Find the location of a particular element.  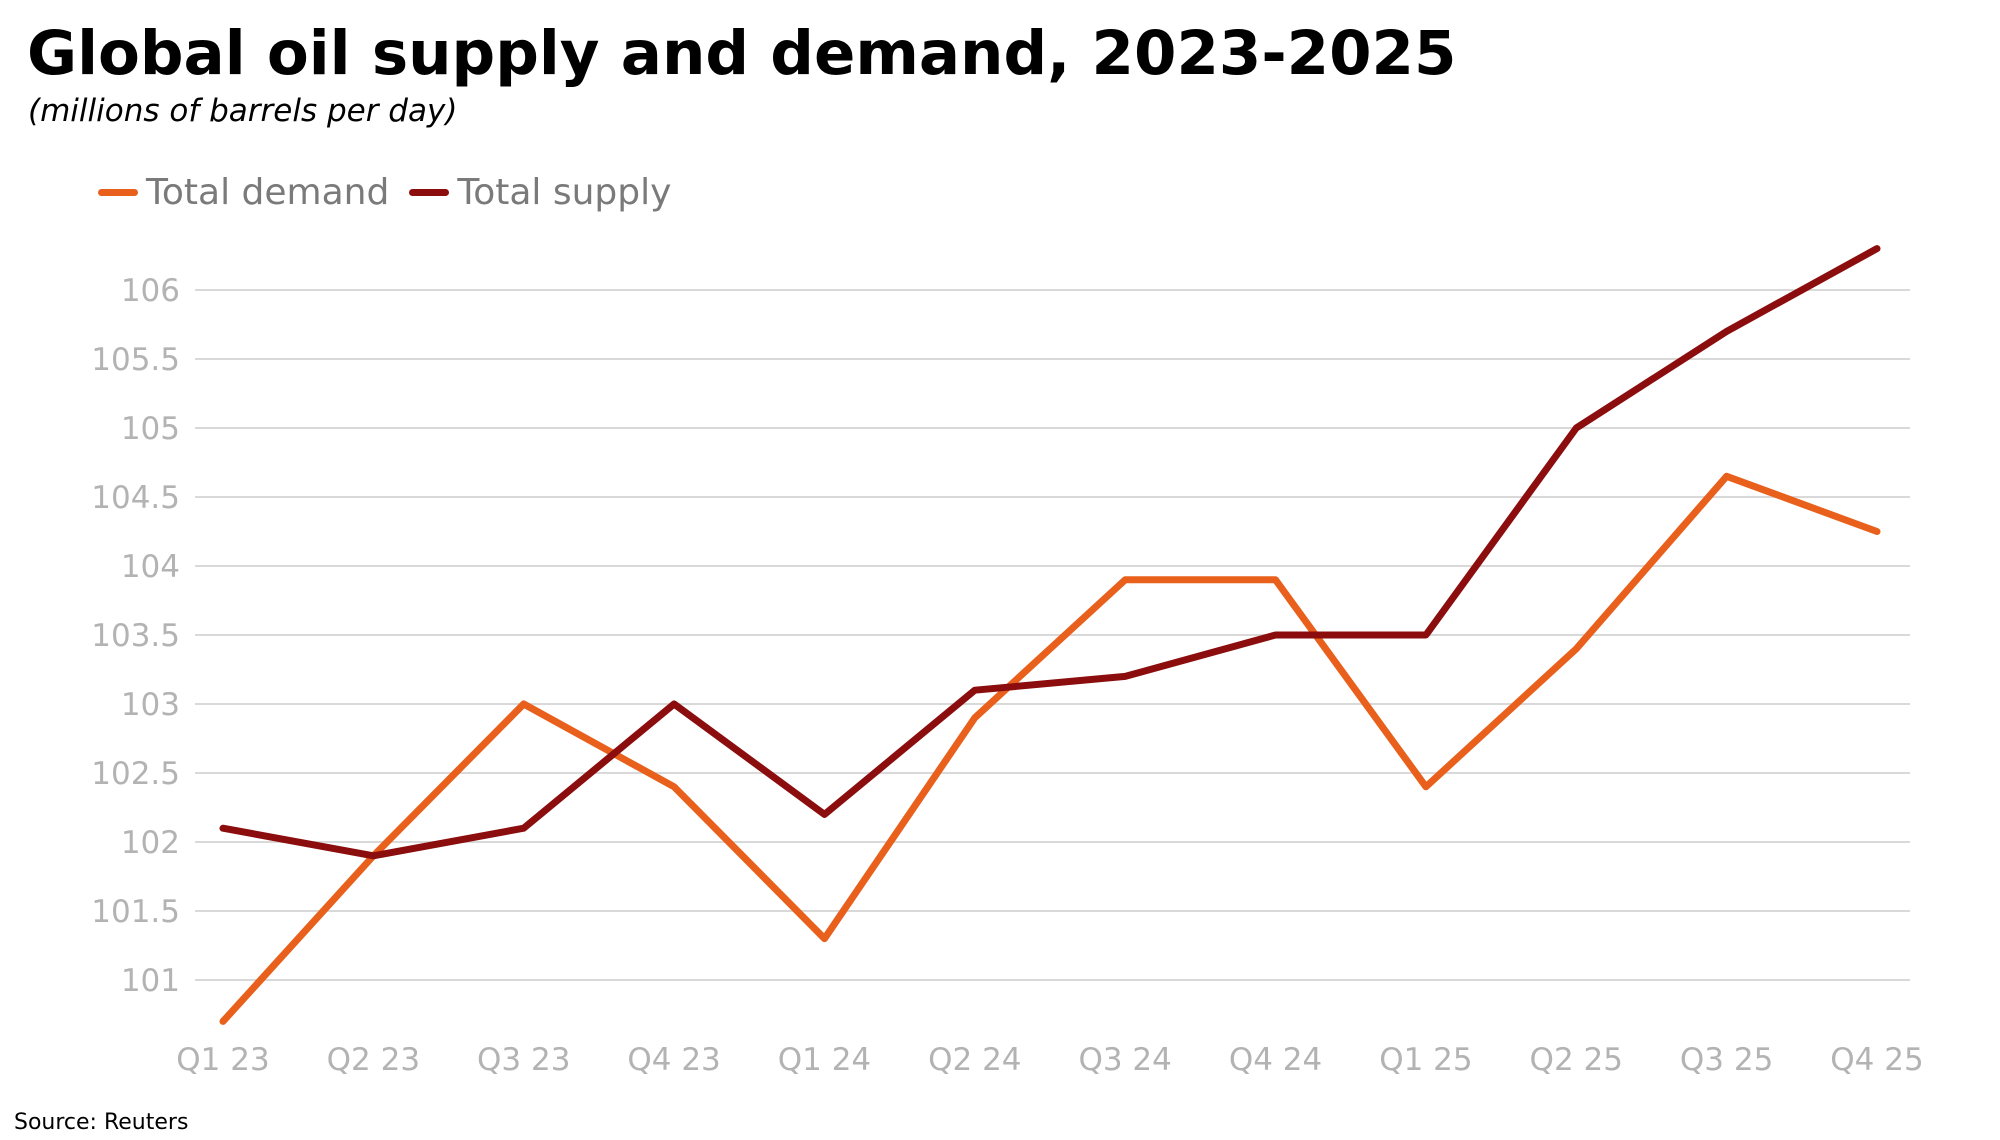

x-tick-label: Q2 23 is located at coordinates (373, 1060).